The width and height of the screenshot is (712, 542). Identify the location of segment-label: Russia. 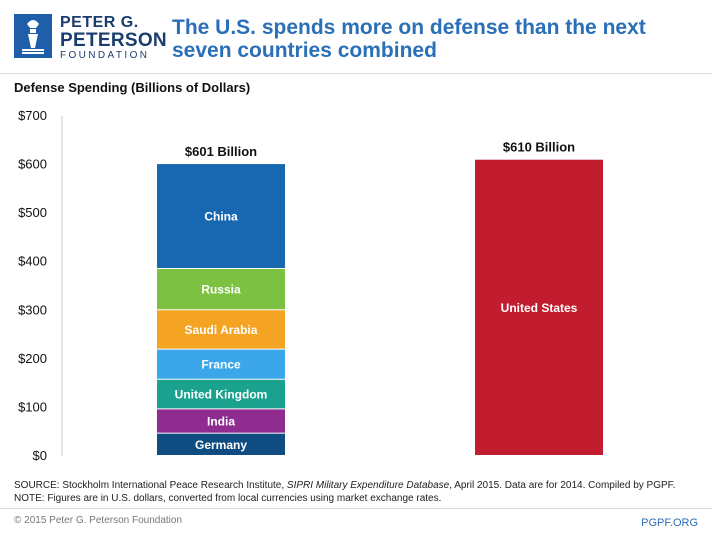
(221, 290).